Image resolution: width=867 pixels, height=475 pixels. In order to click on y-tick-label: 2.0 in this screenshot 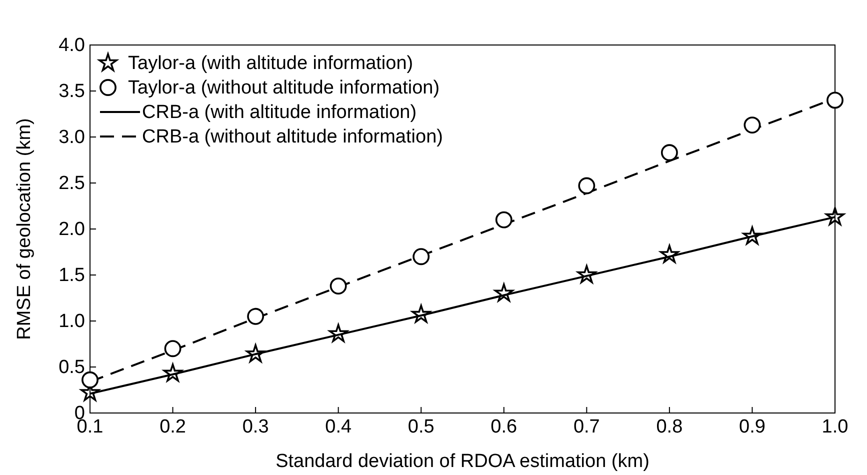, I will do `click(71, 229)`.